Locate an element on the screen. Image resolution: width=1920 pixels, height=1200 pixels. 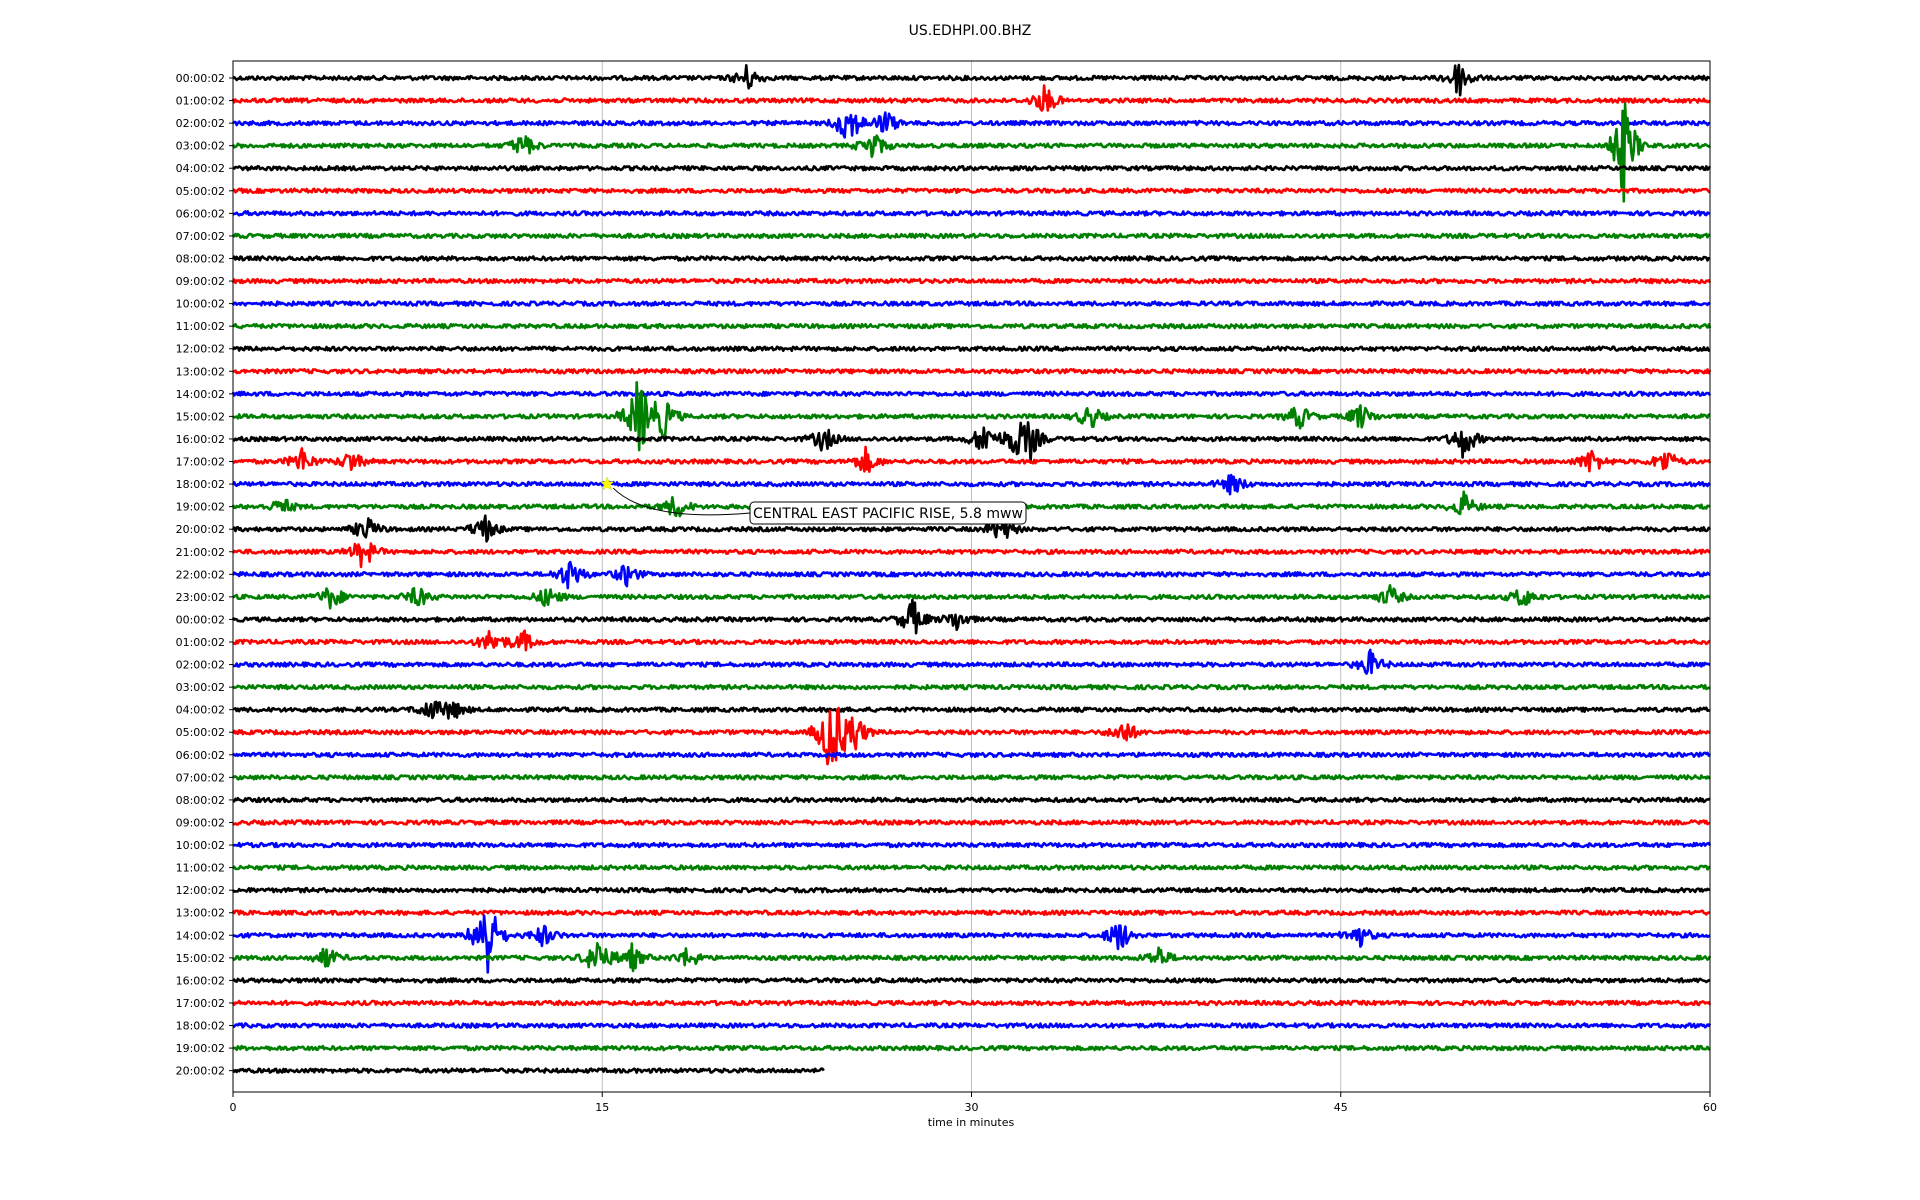
x-tick-label: 60 is located at coordinates (1710, 1107).